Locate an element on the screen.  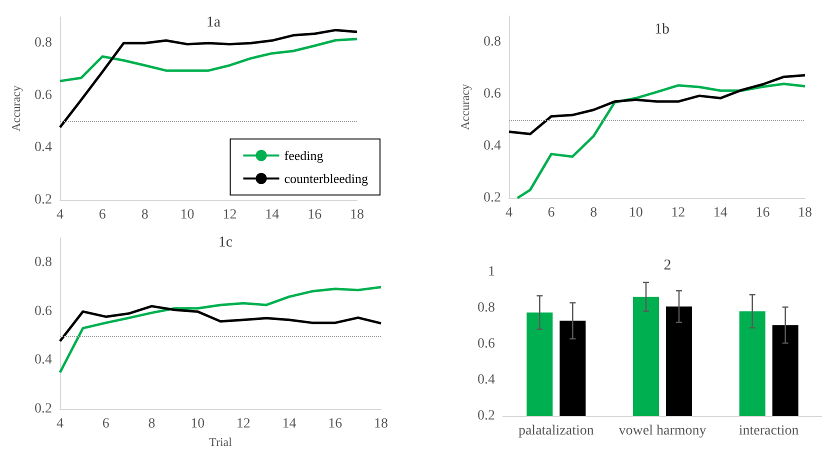
legend-label: counterbleeding is located at coordinates (326, 178).